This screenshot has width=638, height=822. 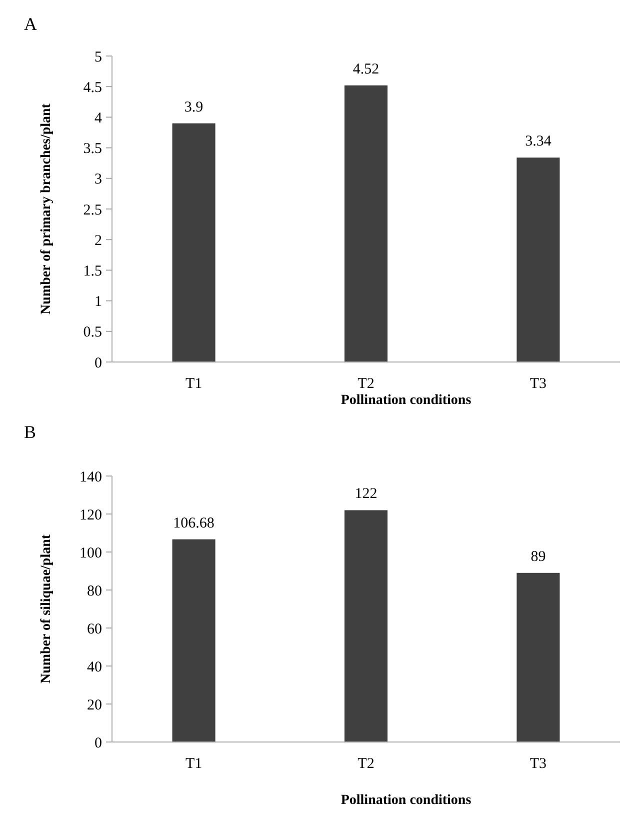 I want to click on y-tick-label: 80, so click(x=94, y=591).